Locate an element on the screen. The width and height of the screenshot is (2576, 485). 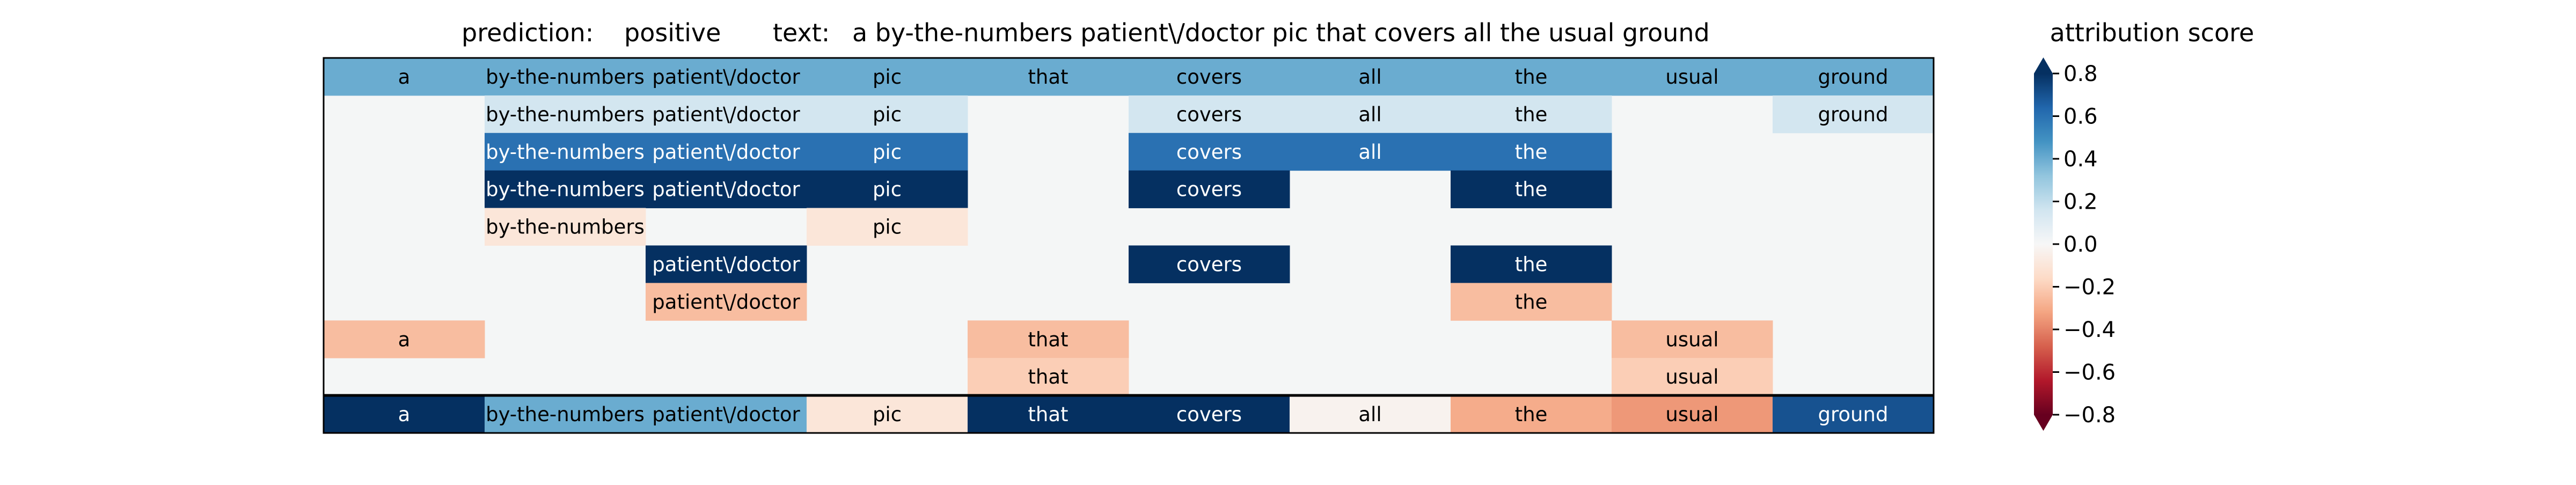
colorbar-tick-label: −0.2 is located at coordinates (2089, 287).